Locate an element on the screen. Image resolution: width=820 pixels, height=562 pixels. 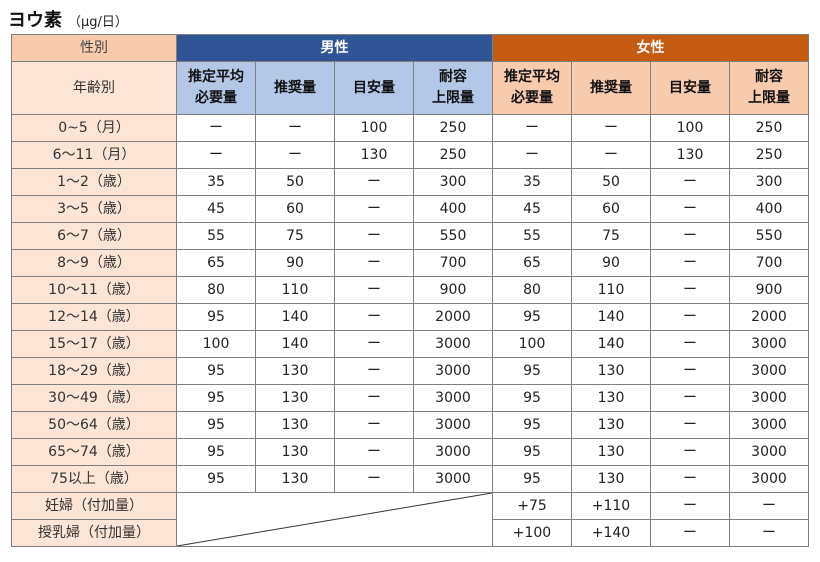
female-adequate-cell: 130 is located at coordinates (690, 155).